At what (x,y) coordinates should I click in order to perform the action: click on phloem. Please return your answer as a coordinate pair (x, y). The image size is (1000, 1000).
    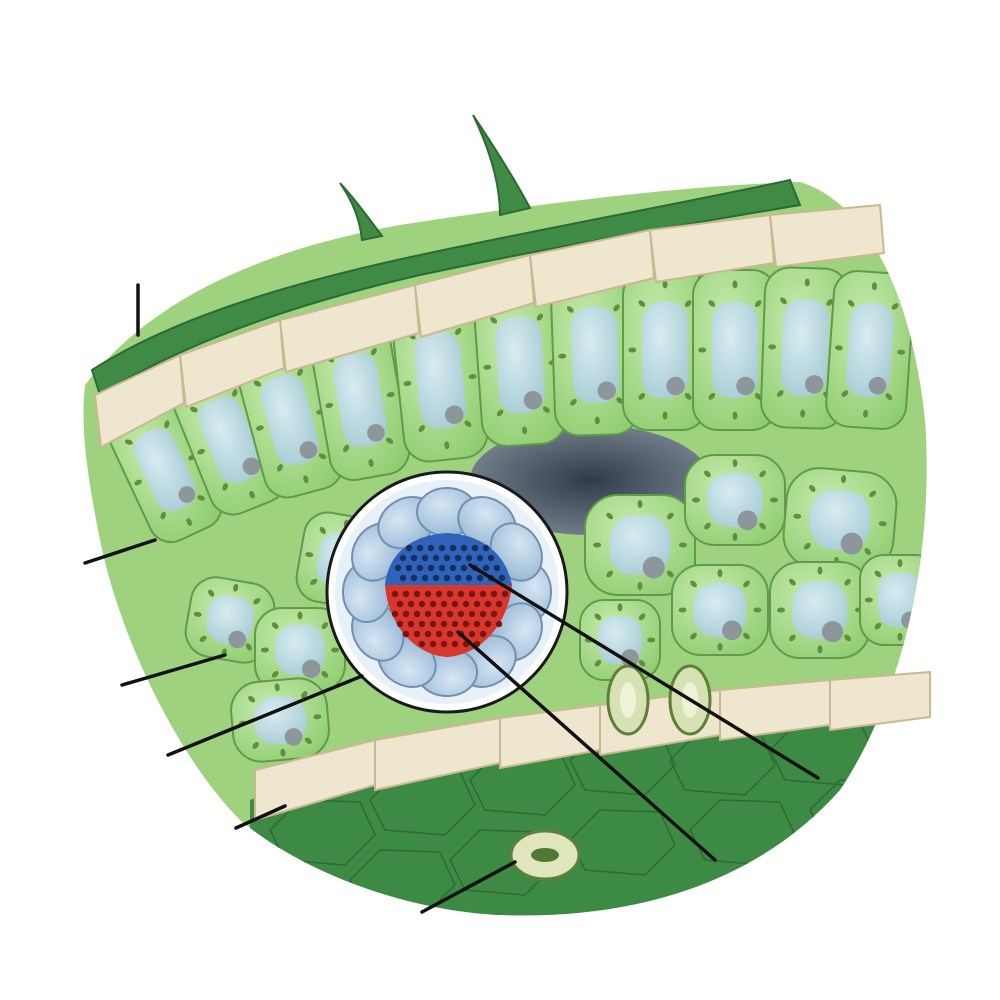
    Looking at the image, I should click on (448, 621).